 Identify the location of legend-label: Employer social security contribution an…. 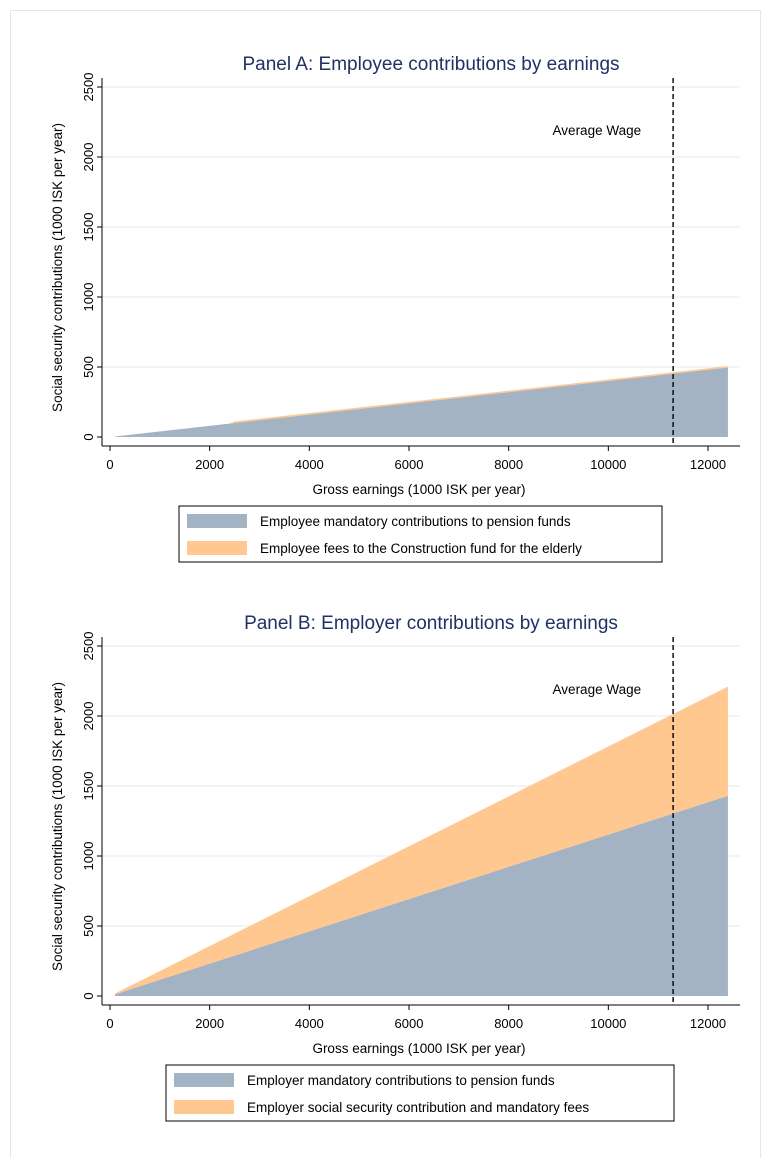
(418, 1107).